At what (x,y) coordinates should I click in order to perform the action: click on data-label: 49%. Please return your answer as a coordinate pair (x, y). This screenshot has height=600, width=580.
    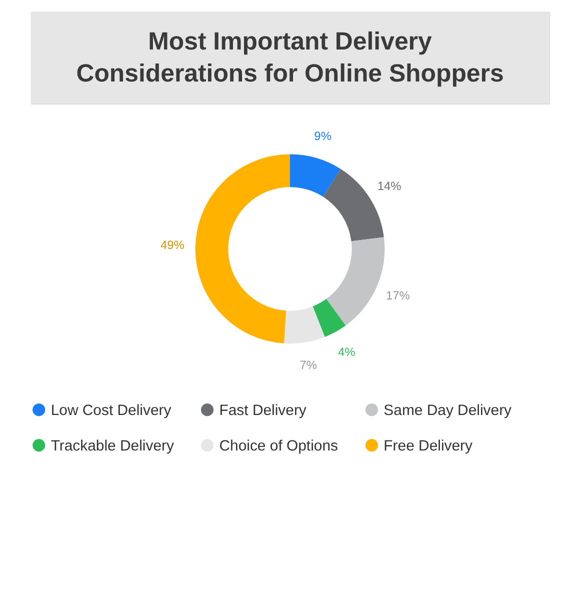
    Looking at the image, I should click on (172, 245).